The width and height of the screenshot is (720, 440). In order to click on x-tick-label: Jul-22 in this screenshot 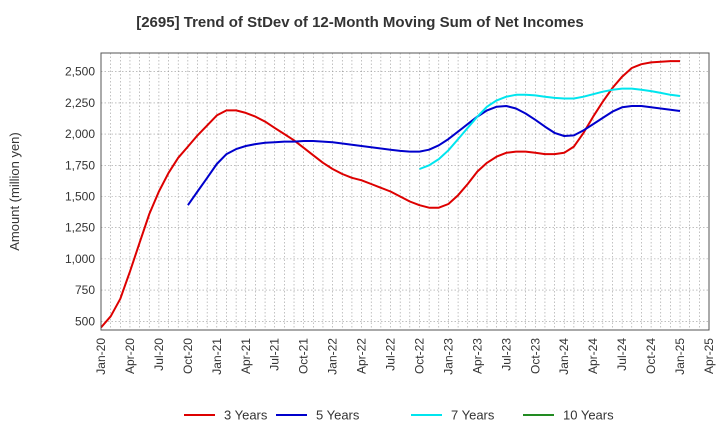, I will do `click(391, 354)`.